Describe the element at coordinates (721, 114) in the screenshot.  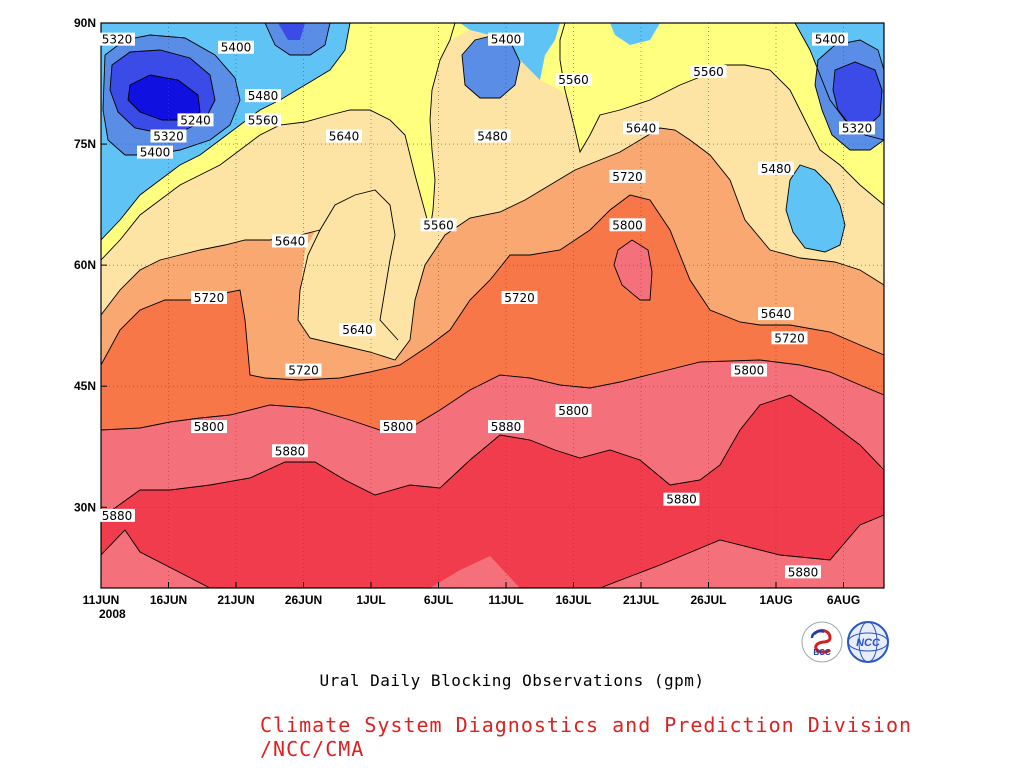
I see `contour-line-5560-b` at that location.